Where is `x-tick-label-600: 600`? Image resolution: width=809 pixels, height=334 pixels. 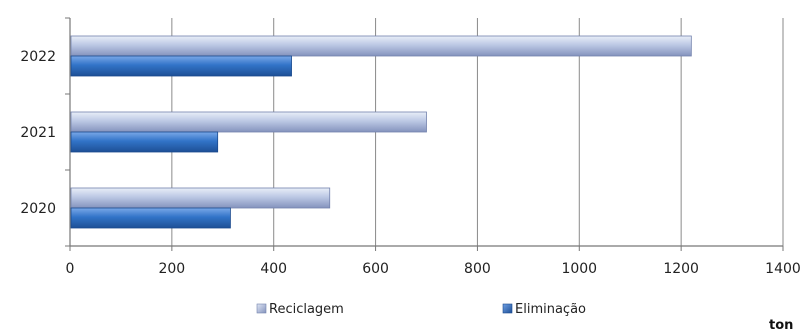
x-tick-label-600: 600 is located at coordinates (375, 269).